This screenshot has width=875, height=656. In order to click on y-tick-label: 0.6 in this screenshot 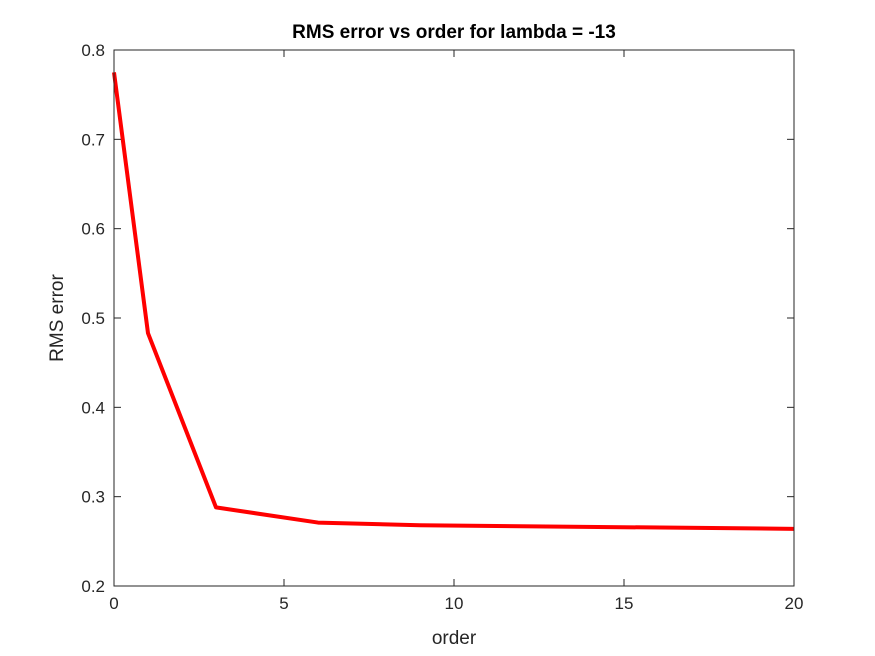, I will do `click(93, 229)`.